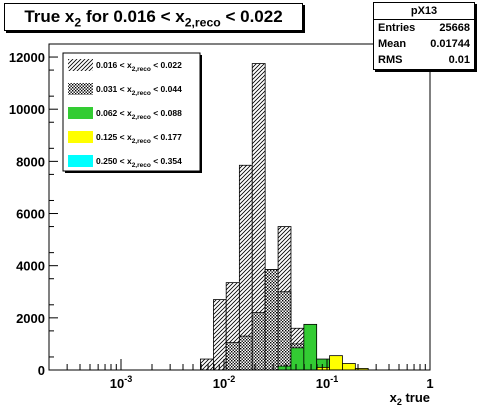 Image resolution: width=479 pixels, height=411 pixels. Describe the element at coordinates (450, 44) in the screenshot. I see `stats-value: 0.01744` at that location.